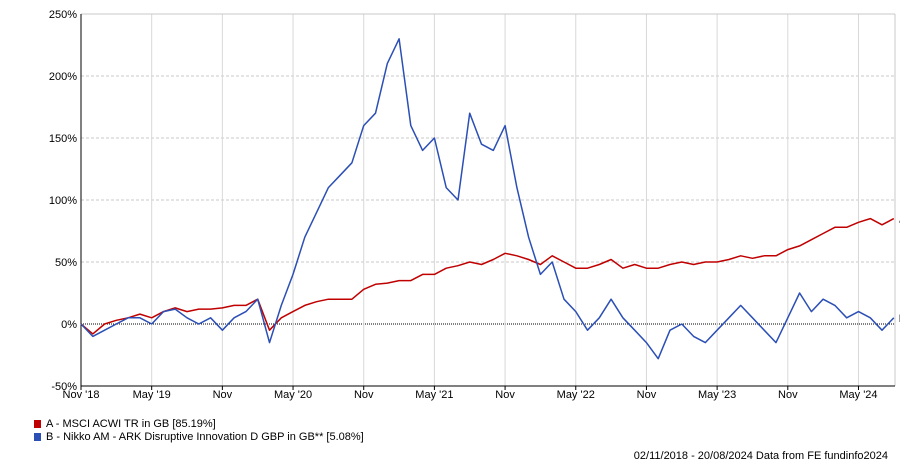  What do you see at coordinates (69, 325) in the screenshot?
I see `y-tick-label: 0%` at bounding box center [69, 325].